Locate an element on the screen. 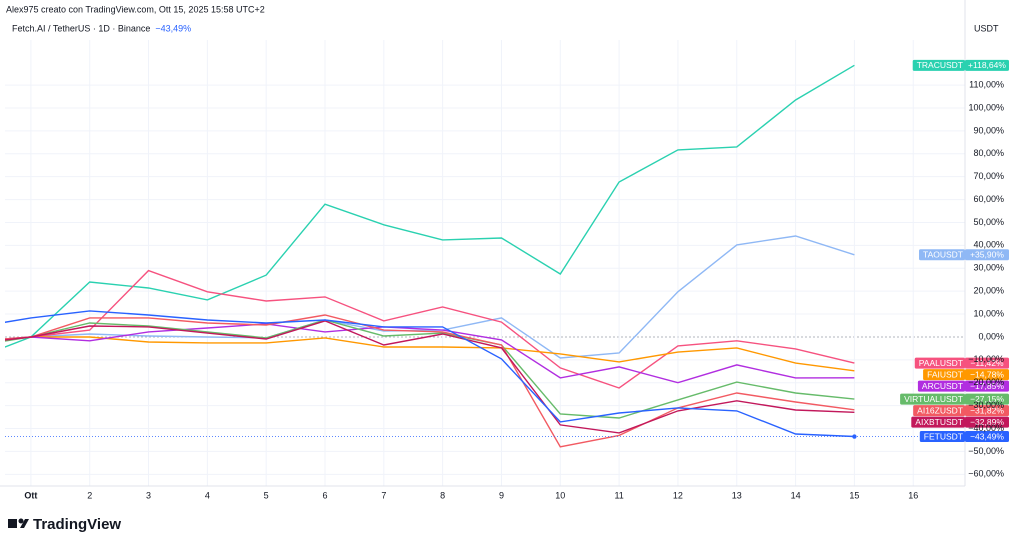 The height and width of the screenshot is (545, 1024). y-tick-label: 110,00% is located at coordinates (986, 84).